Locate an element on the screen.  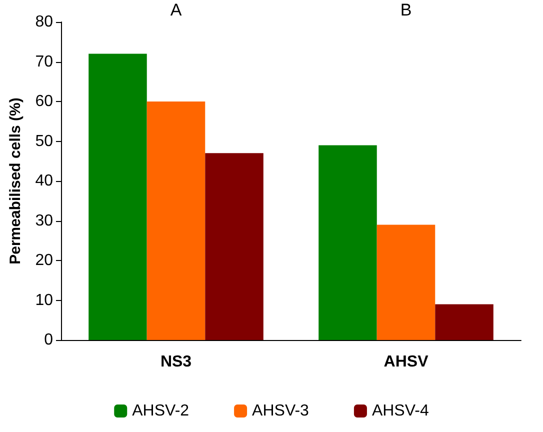
y-tick-label: 0 is located at coordinates (49, 340).